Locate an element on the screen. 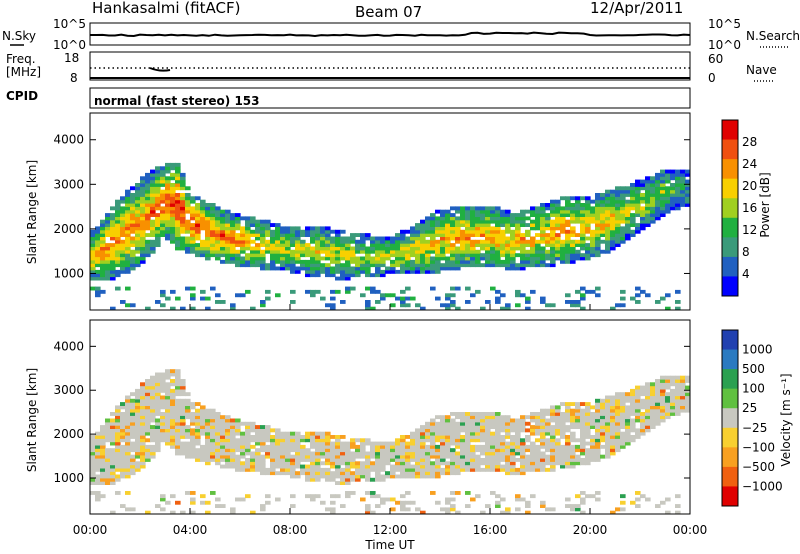  x-tick-label: 12:00 is located at coordinates (390, 530).